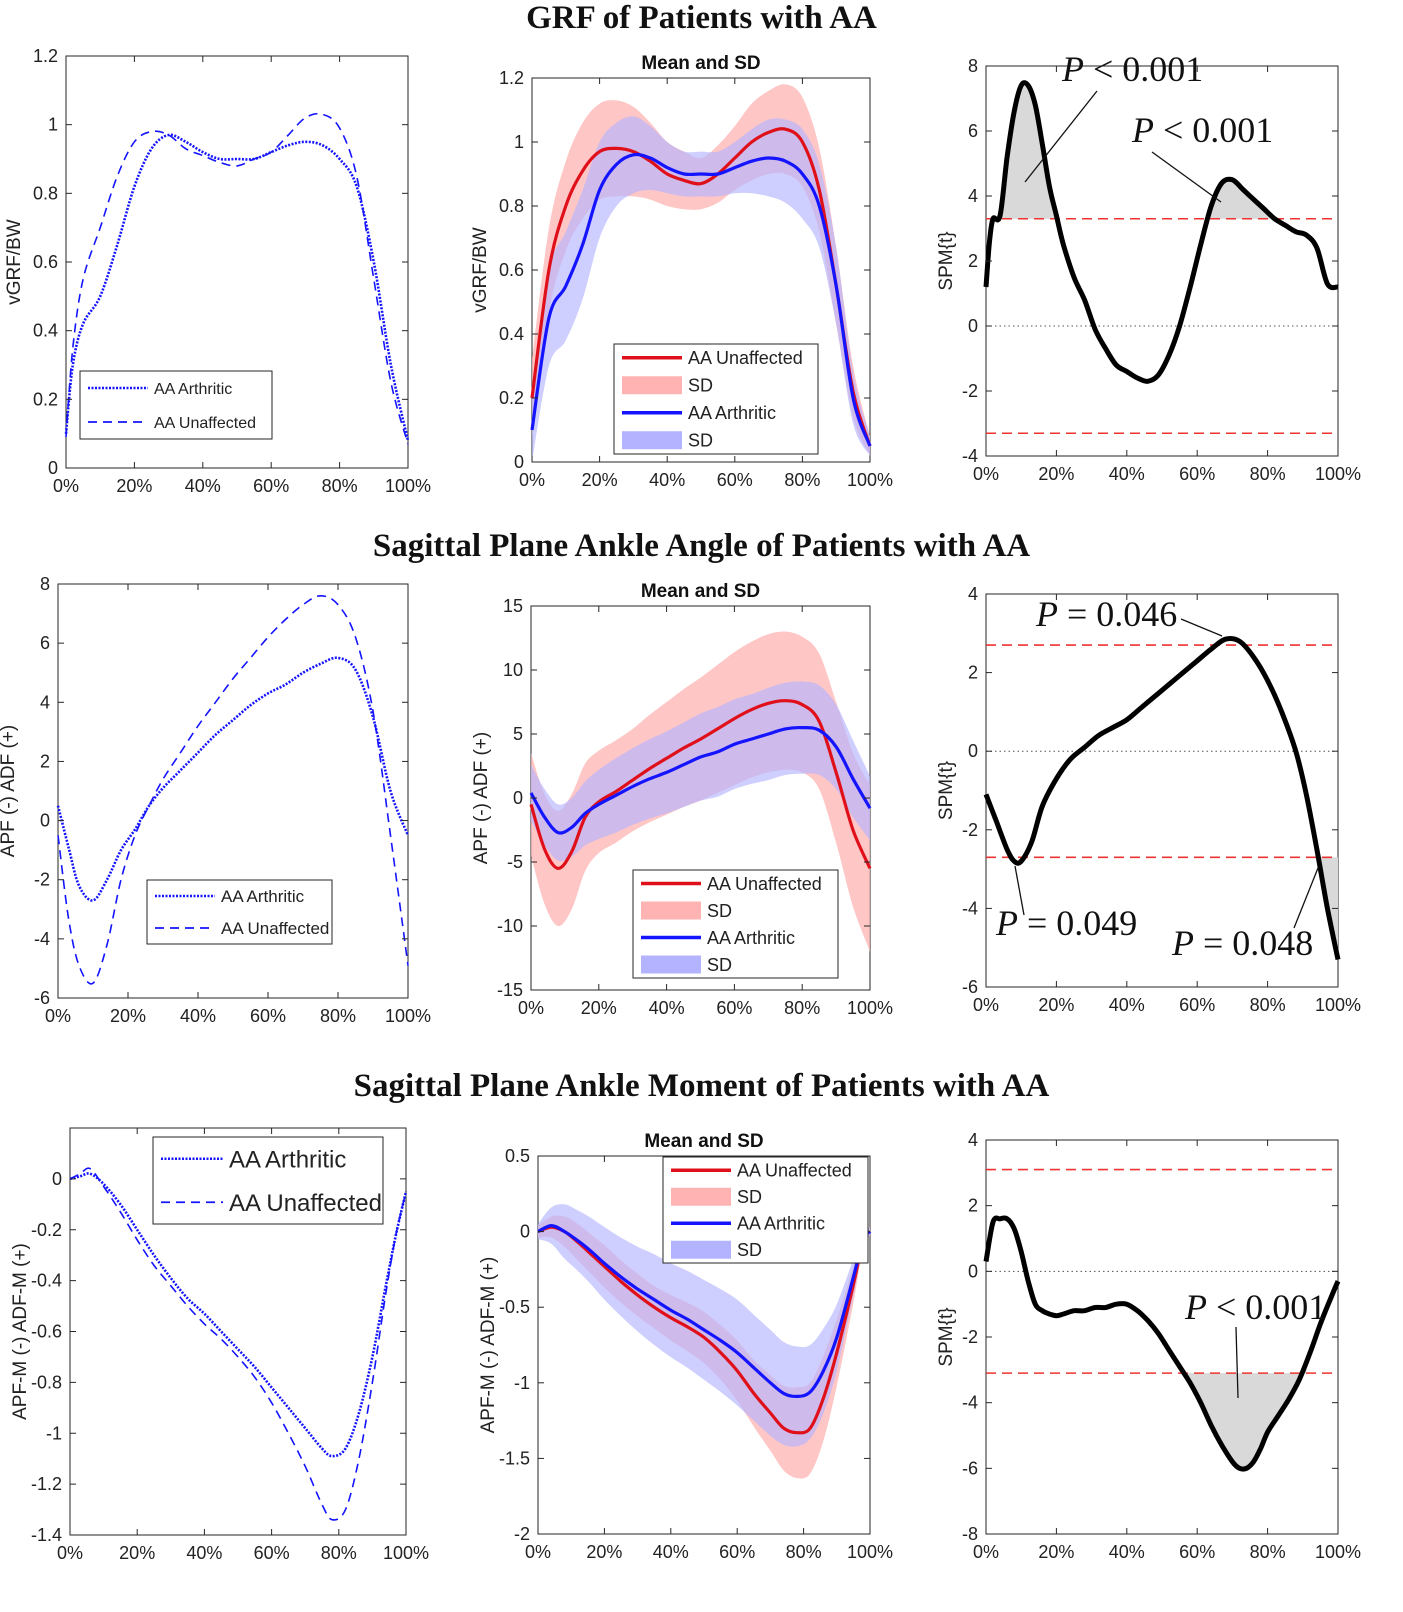 The height and width of the screenshot is (1612, 1403). What do you see at coordinates (1246, 1415) in the screenshot?
I see `cluster-fill` at bounding box center [1246, 1415].